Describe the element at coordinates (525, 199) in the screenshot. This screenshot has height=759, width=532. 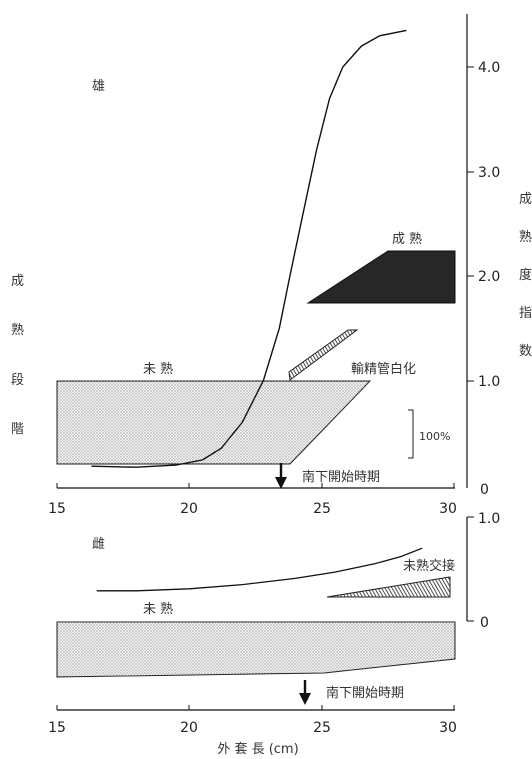
I see `ylabel-right-char: 成` at that location.